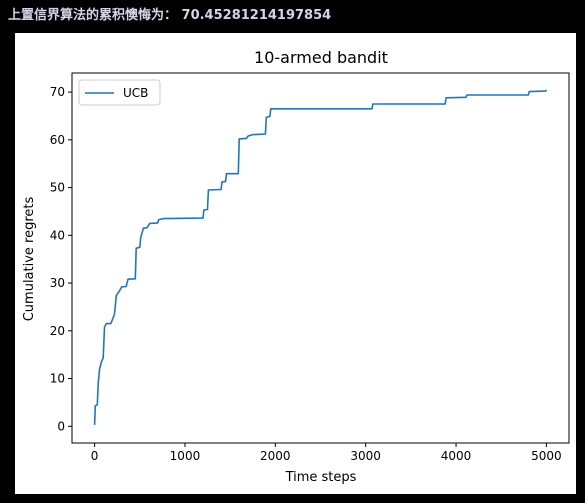  What do you see at coordinates (365, 456) in the screenshot?
I see `x-tick-label: 3000` at bounding box center [365, 456].